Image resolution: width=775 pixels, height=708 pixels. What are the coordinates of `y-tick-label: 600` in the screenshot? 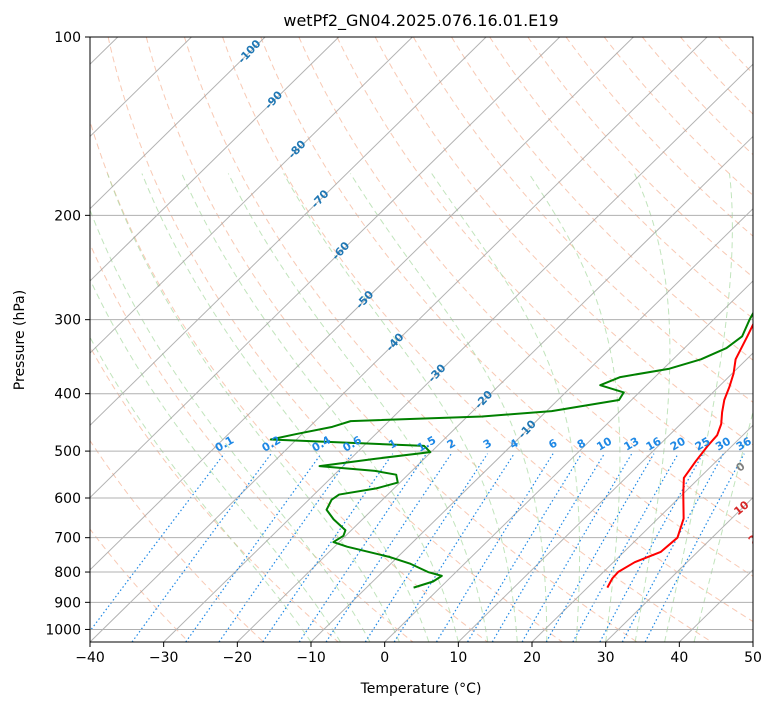 It's located at (67, 499).